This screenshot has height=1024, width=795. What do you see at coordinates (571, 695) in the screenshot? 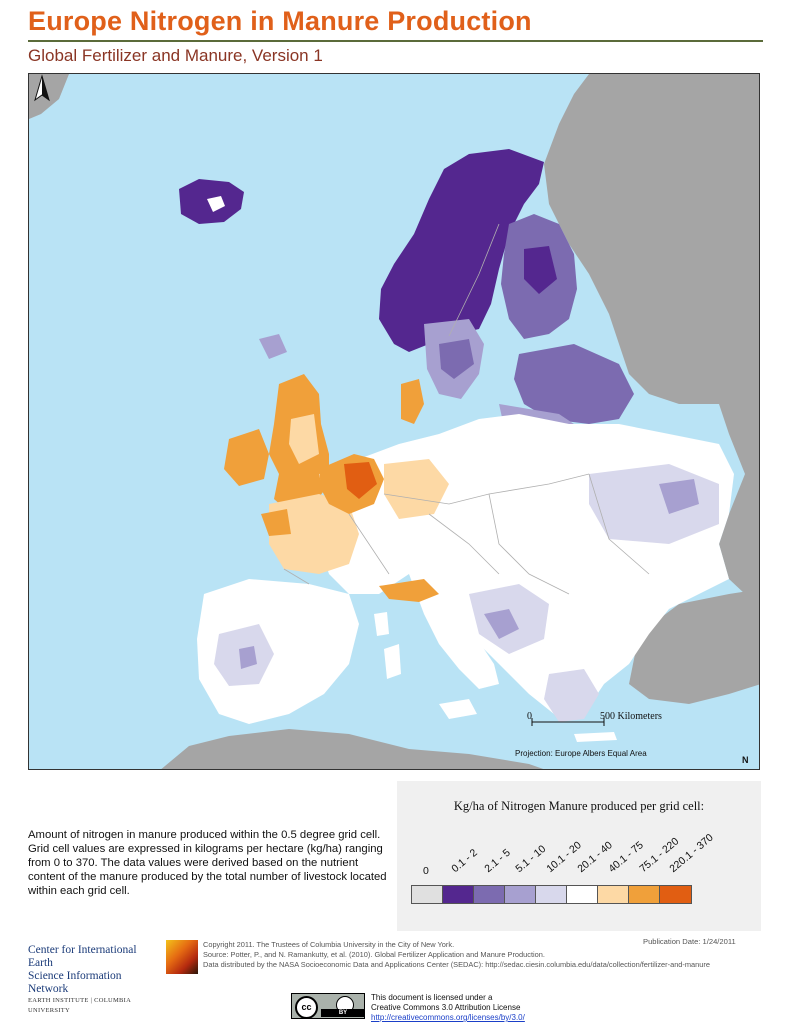
I see `greece` at bounding box center [571, 695].